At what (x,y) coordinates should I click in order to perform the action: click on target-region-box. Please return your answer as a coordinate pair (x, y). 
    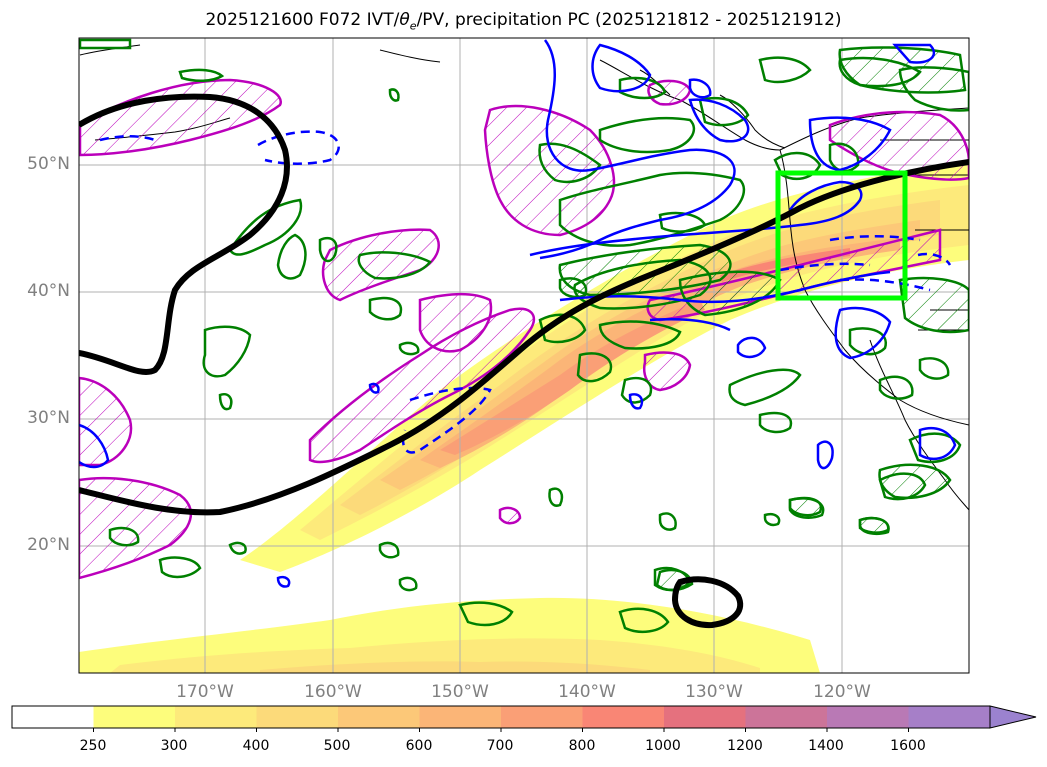
    Looking at the image, I should click on (841, 235).